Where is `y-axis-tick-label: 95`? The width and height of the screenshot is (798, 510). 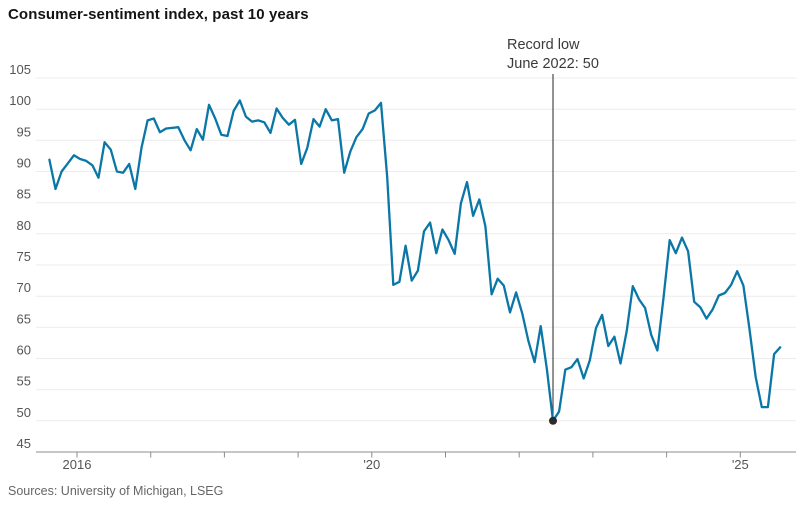 y-axis-tick-label: 95 is located at coordinates (24, 131).